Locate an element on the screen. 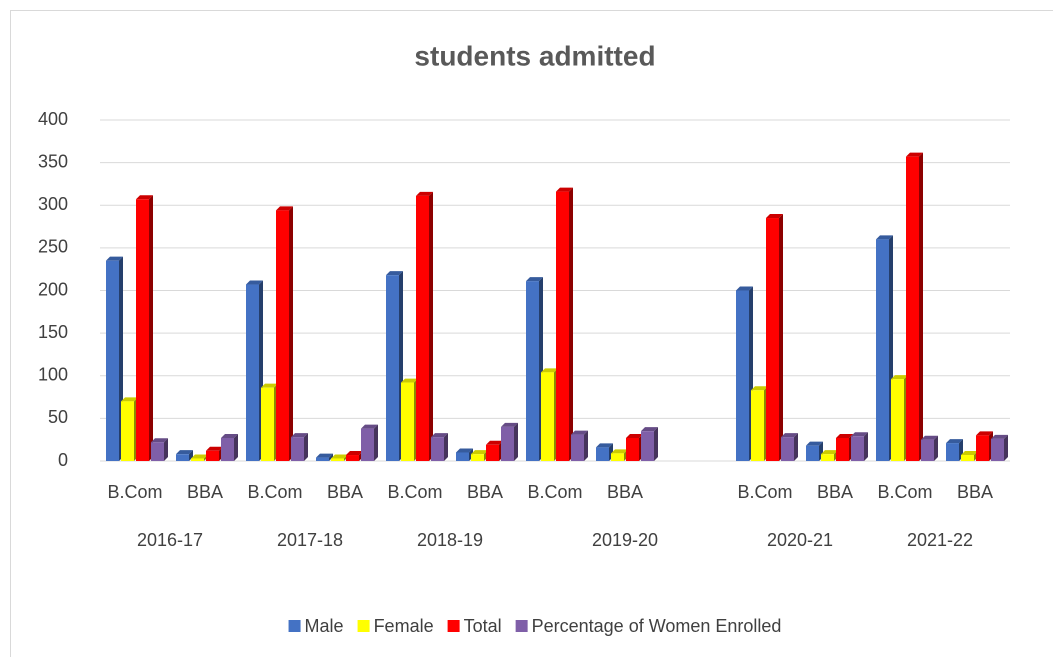 The width and height of the screenshot is (1053, 657). group-label: 2018-19 is located at coordinates (450, 540).